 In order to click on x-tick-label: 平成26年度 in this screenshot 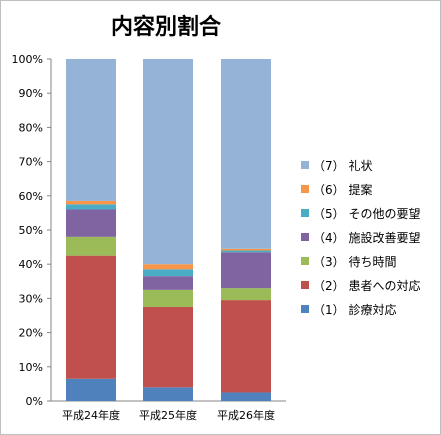, I will do `click(246, 415)`.